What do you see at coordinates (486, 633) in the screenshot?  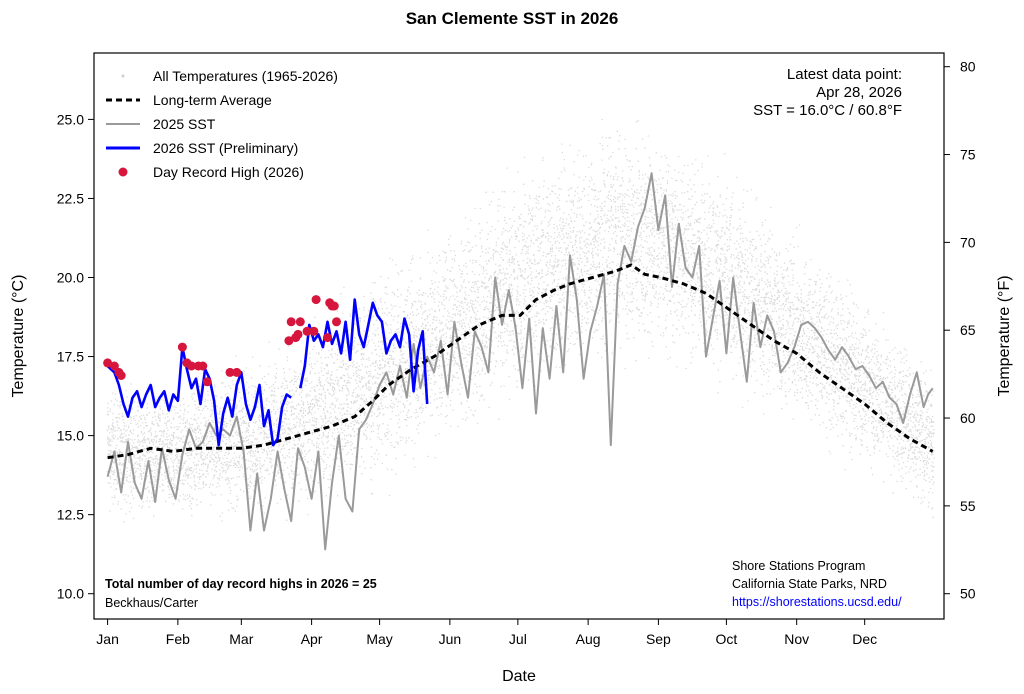 I see `x-axis: Jan Feb Mar Apr May Jun Jul Aug Sep Oct Nov Dec` at bounding box center [486, 633].